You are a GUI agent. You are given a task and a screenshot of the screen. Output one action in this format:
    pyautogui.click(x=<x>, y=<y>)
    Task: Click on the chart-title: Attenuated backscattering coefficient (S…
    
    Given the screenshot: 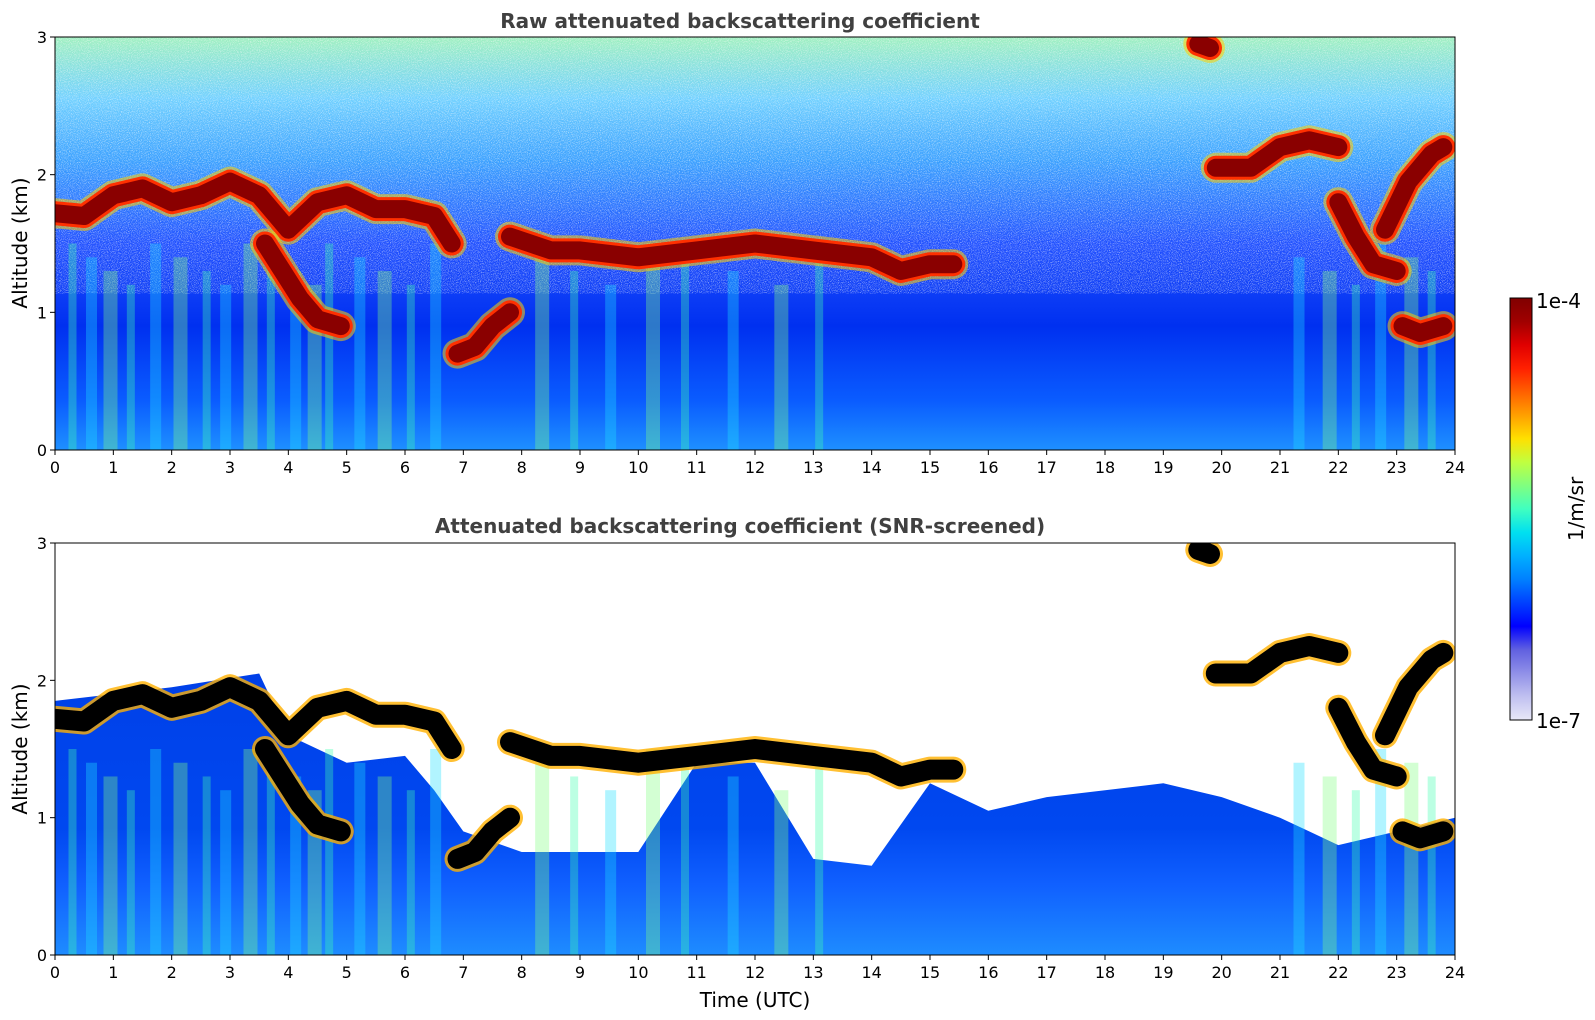 What is the action you would take?
    pyautogui.click(x=740, y=526)
    